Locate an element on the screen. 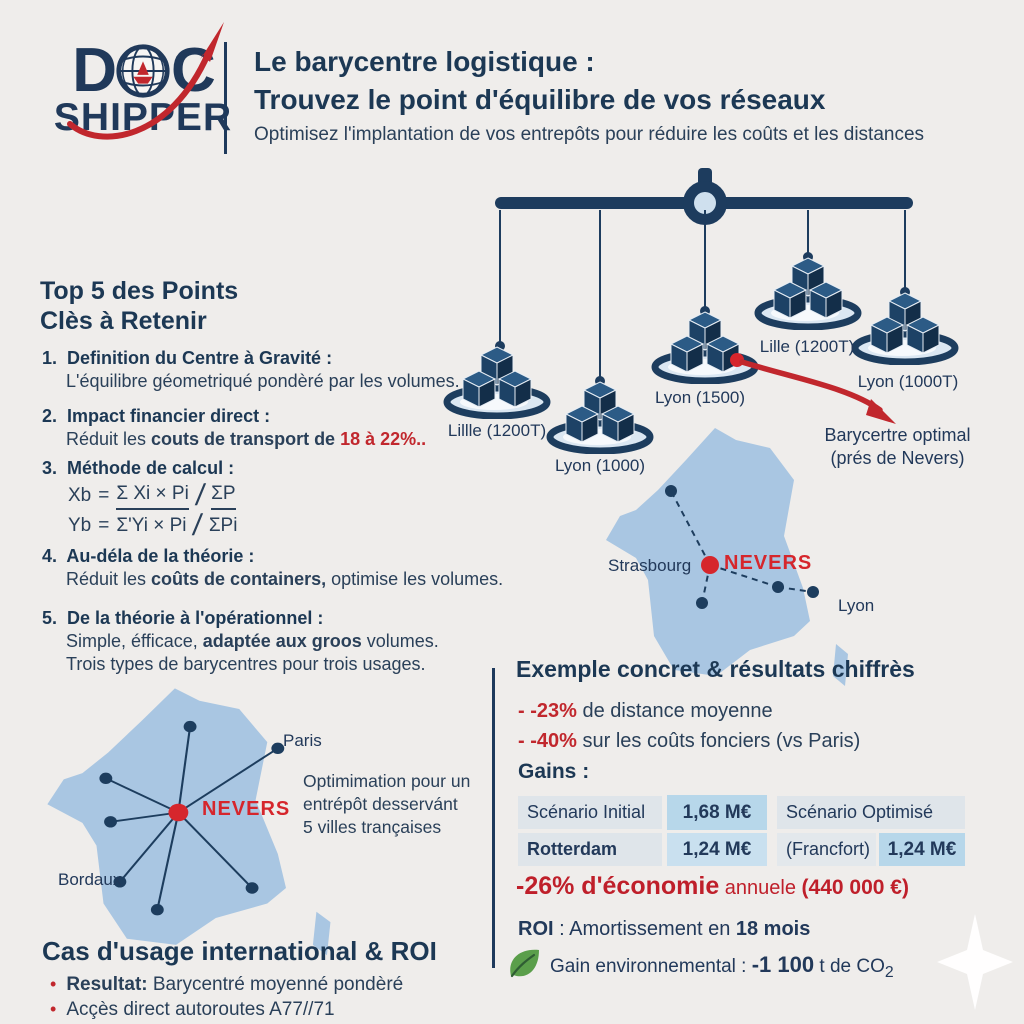 The width and height of the screenshot is (1024, 1024). table-cell-rotterdam: Rotterdam is located at coordinates (590, 849).